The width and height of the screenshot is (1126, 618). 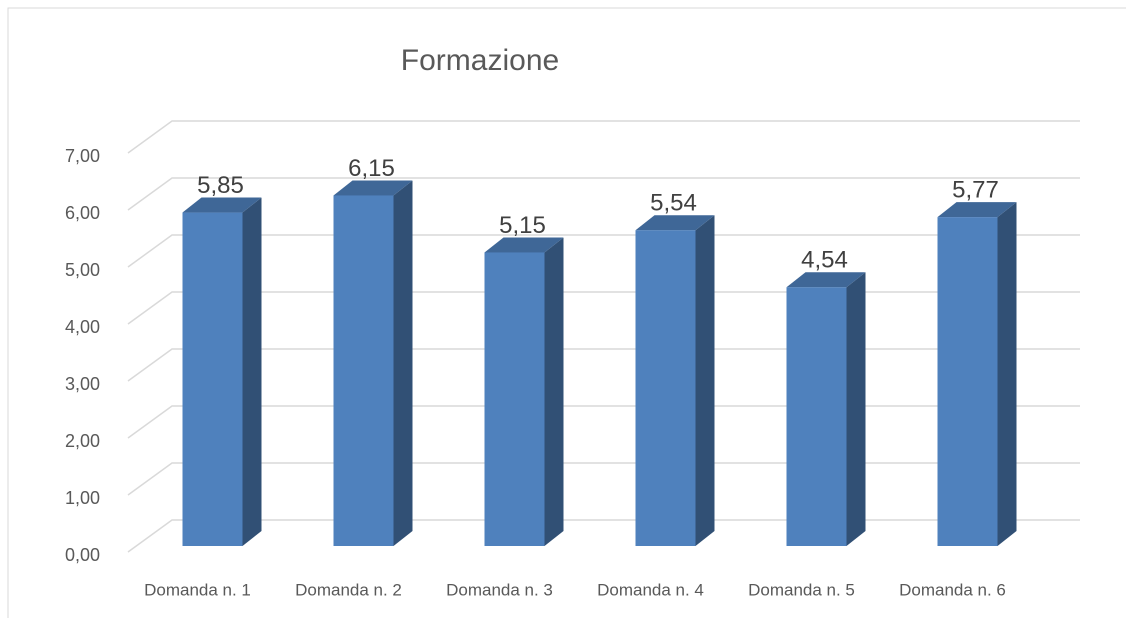 I want to click on y-tick-label: 0,00, so click(x=82, y=555).